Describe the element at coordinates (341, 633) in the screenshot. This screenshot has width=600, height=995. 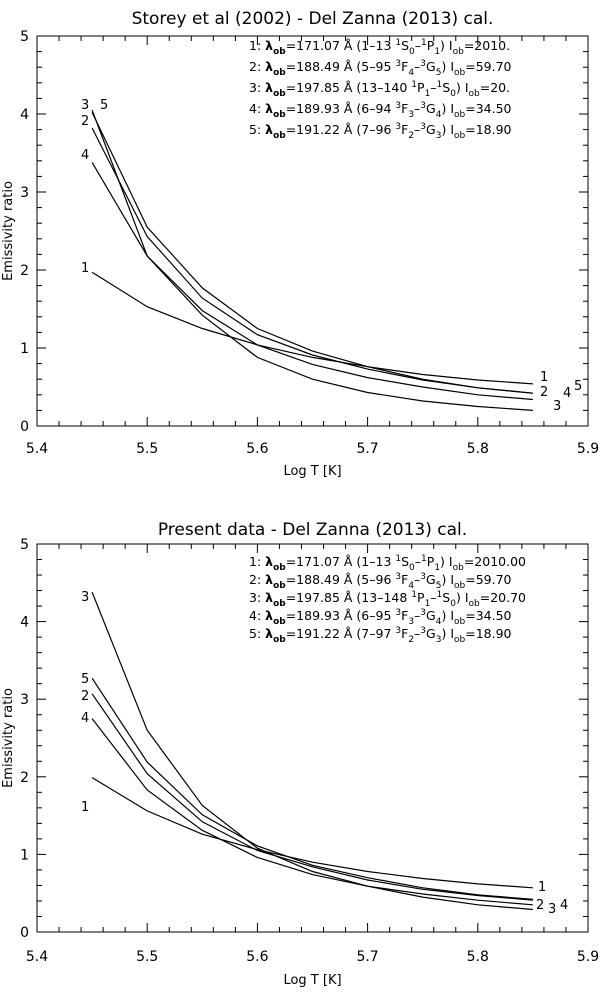
I see `legend-wavelength: =191.22 Å (7–97` at that location.